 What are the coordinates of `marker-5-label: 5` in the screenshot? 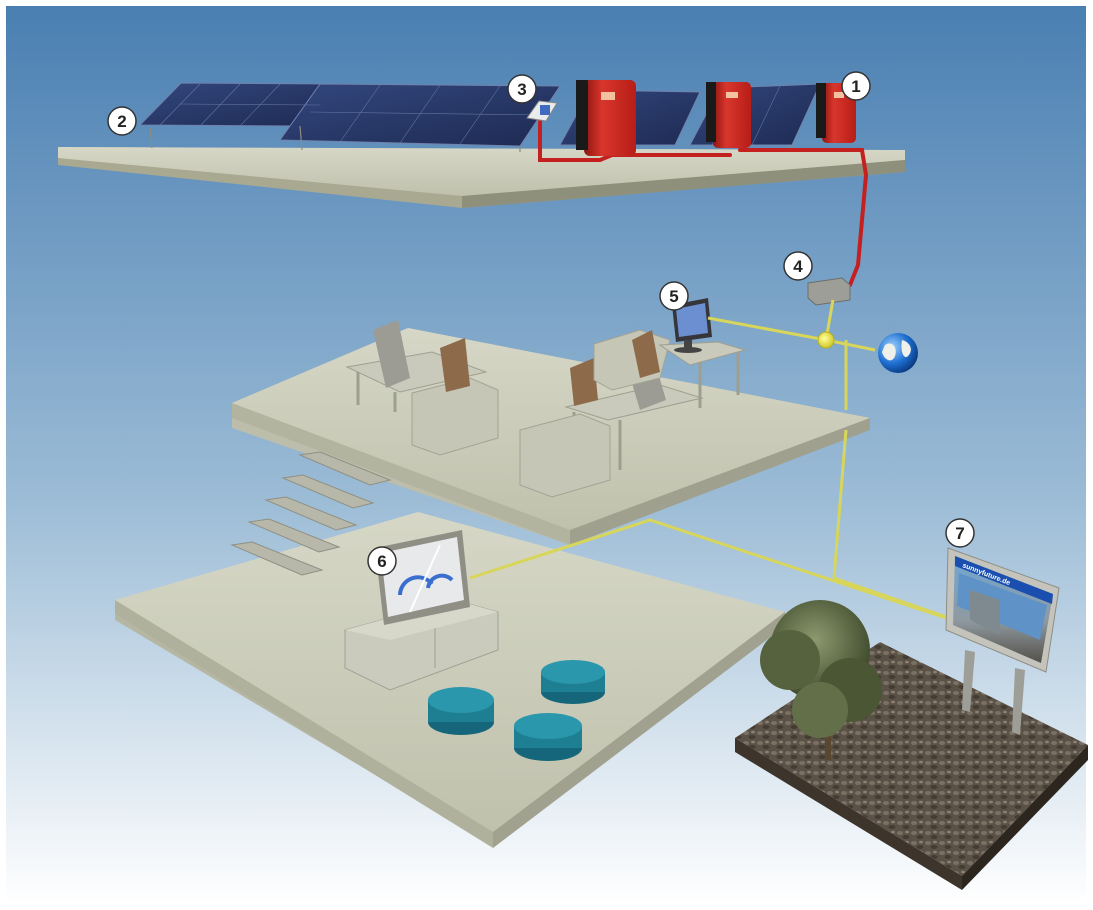 It's located at (673, 296).